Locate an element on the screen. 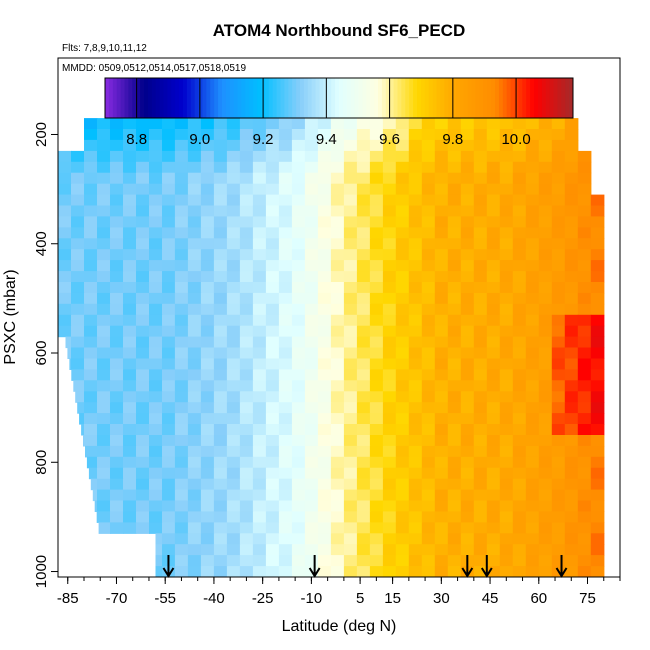  x-tick-label: 15 is located at coordinates (392, 598).